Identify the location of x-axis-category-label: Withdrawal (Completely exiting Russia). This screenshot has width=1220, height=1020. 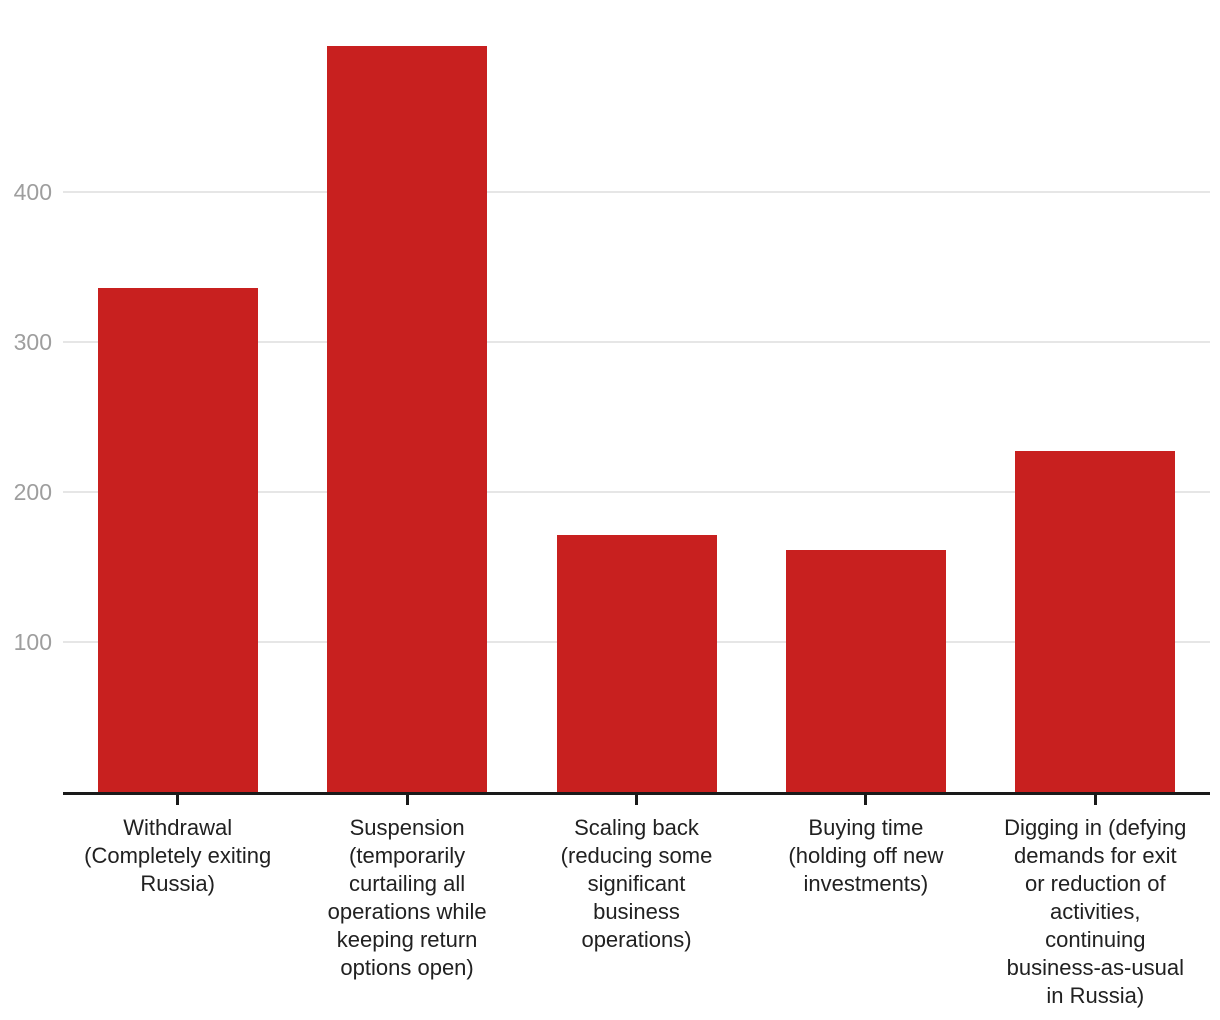
(178, 855).